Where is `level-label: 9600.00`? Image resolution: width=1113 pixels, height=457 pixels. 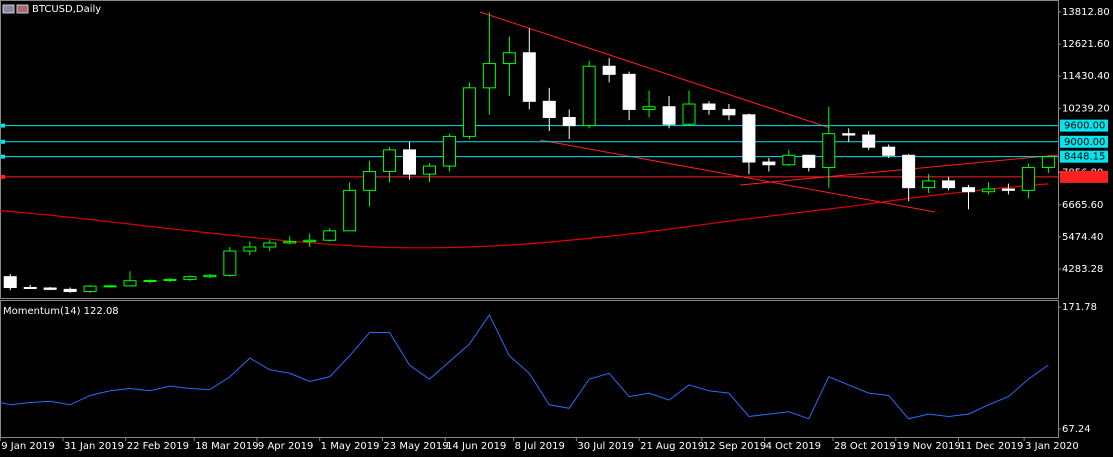
level-label: 9600.00 is located at coordinates (1084, 126).